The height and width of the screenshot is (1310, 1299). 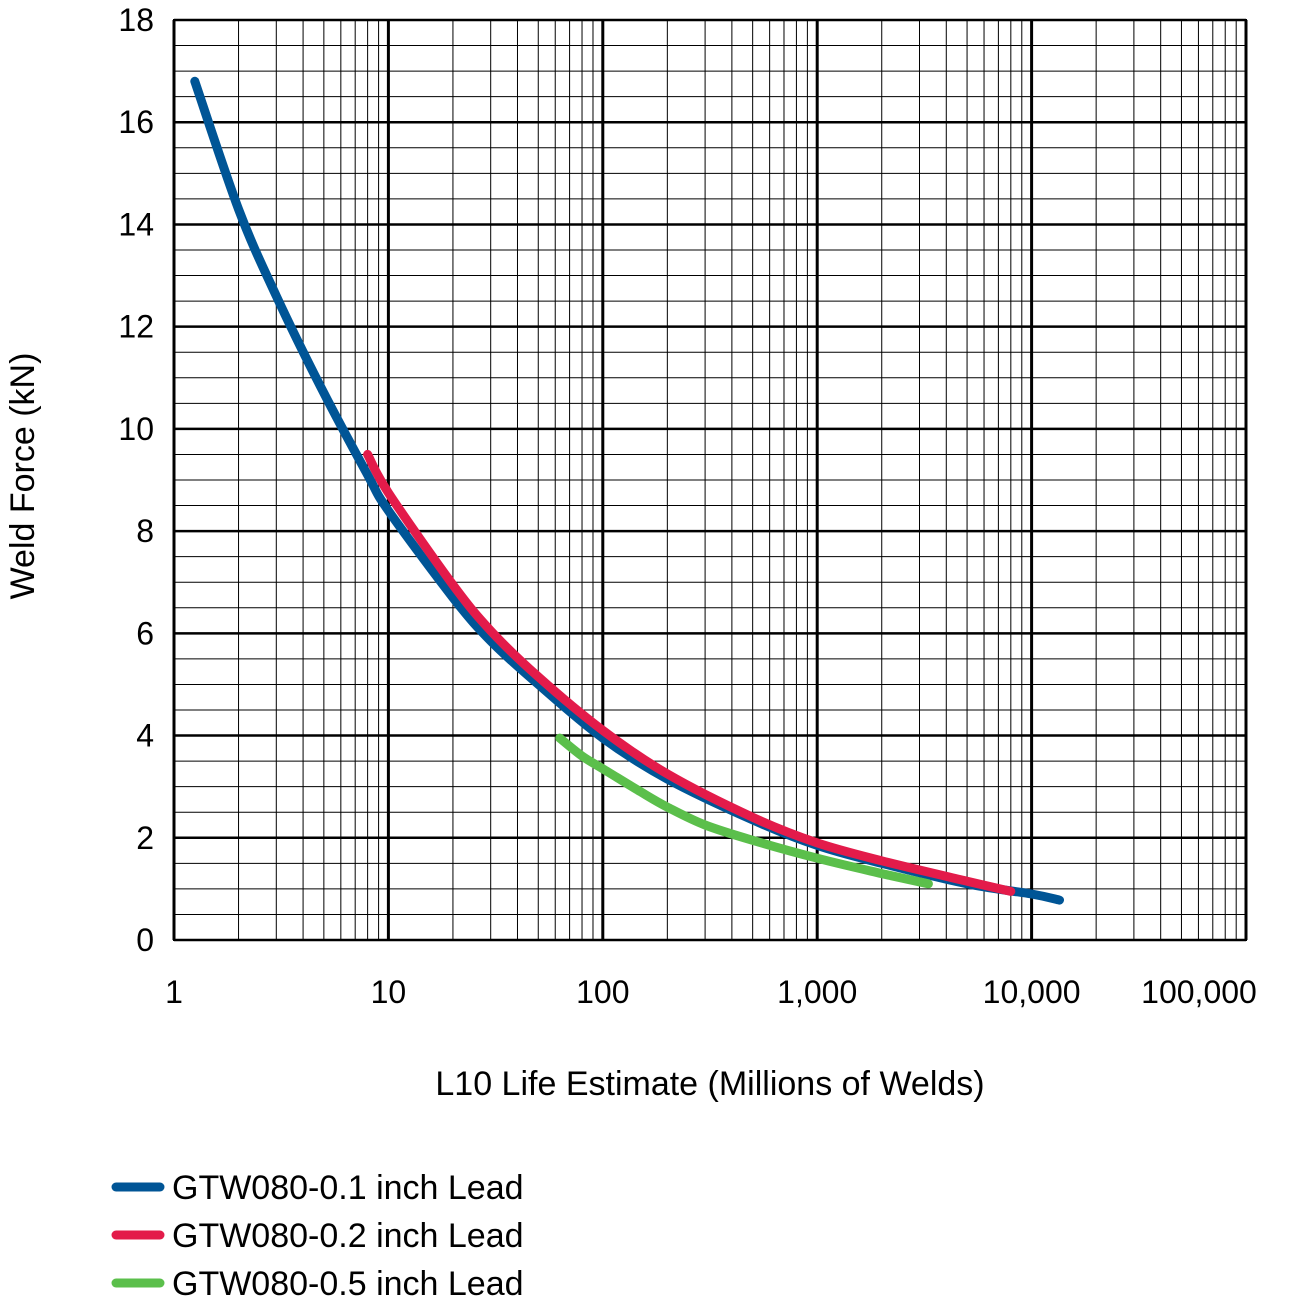 I want to click on y-tick-label: 16, so click(x=136, y=122).